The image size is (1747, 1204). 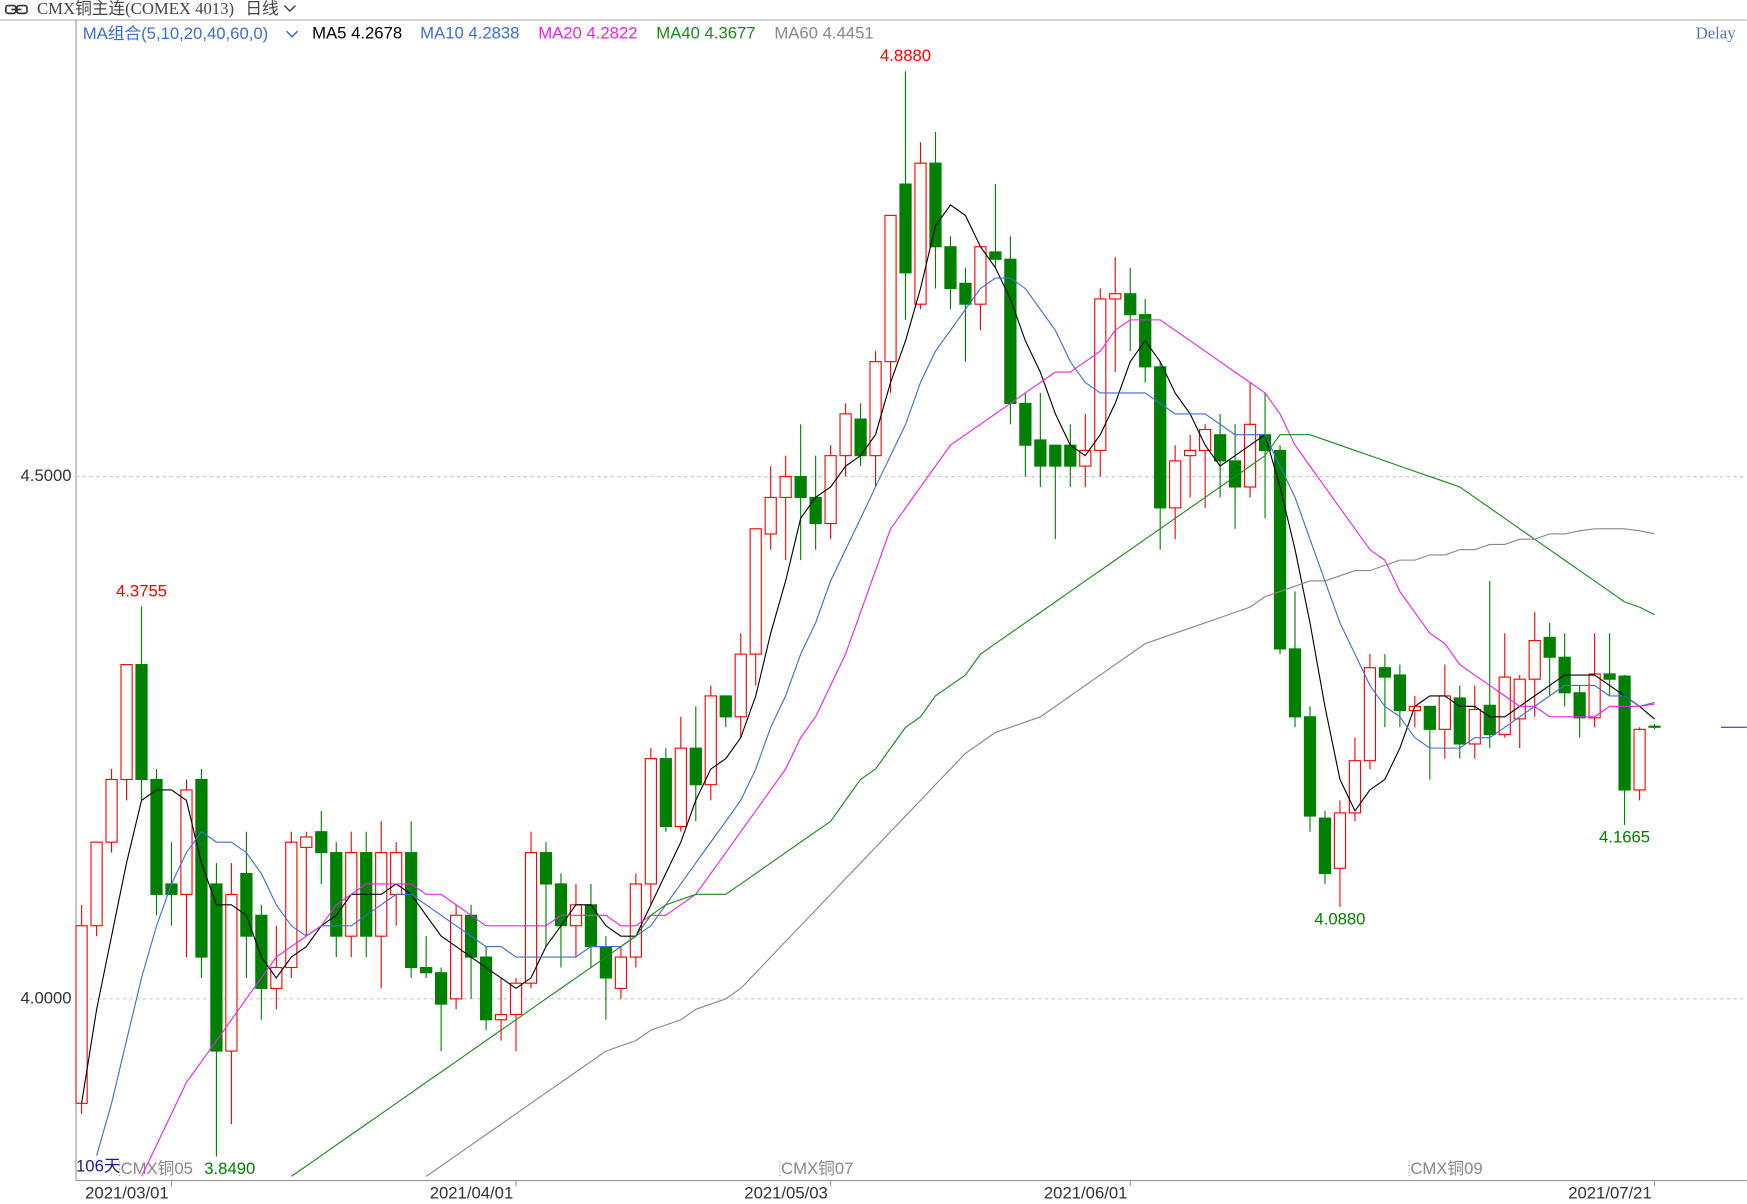 What do you see at coordinates (611, 33) in the screenshot?
I see `legend-value: 4.2822` at bounding box center [611, 33].